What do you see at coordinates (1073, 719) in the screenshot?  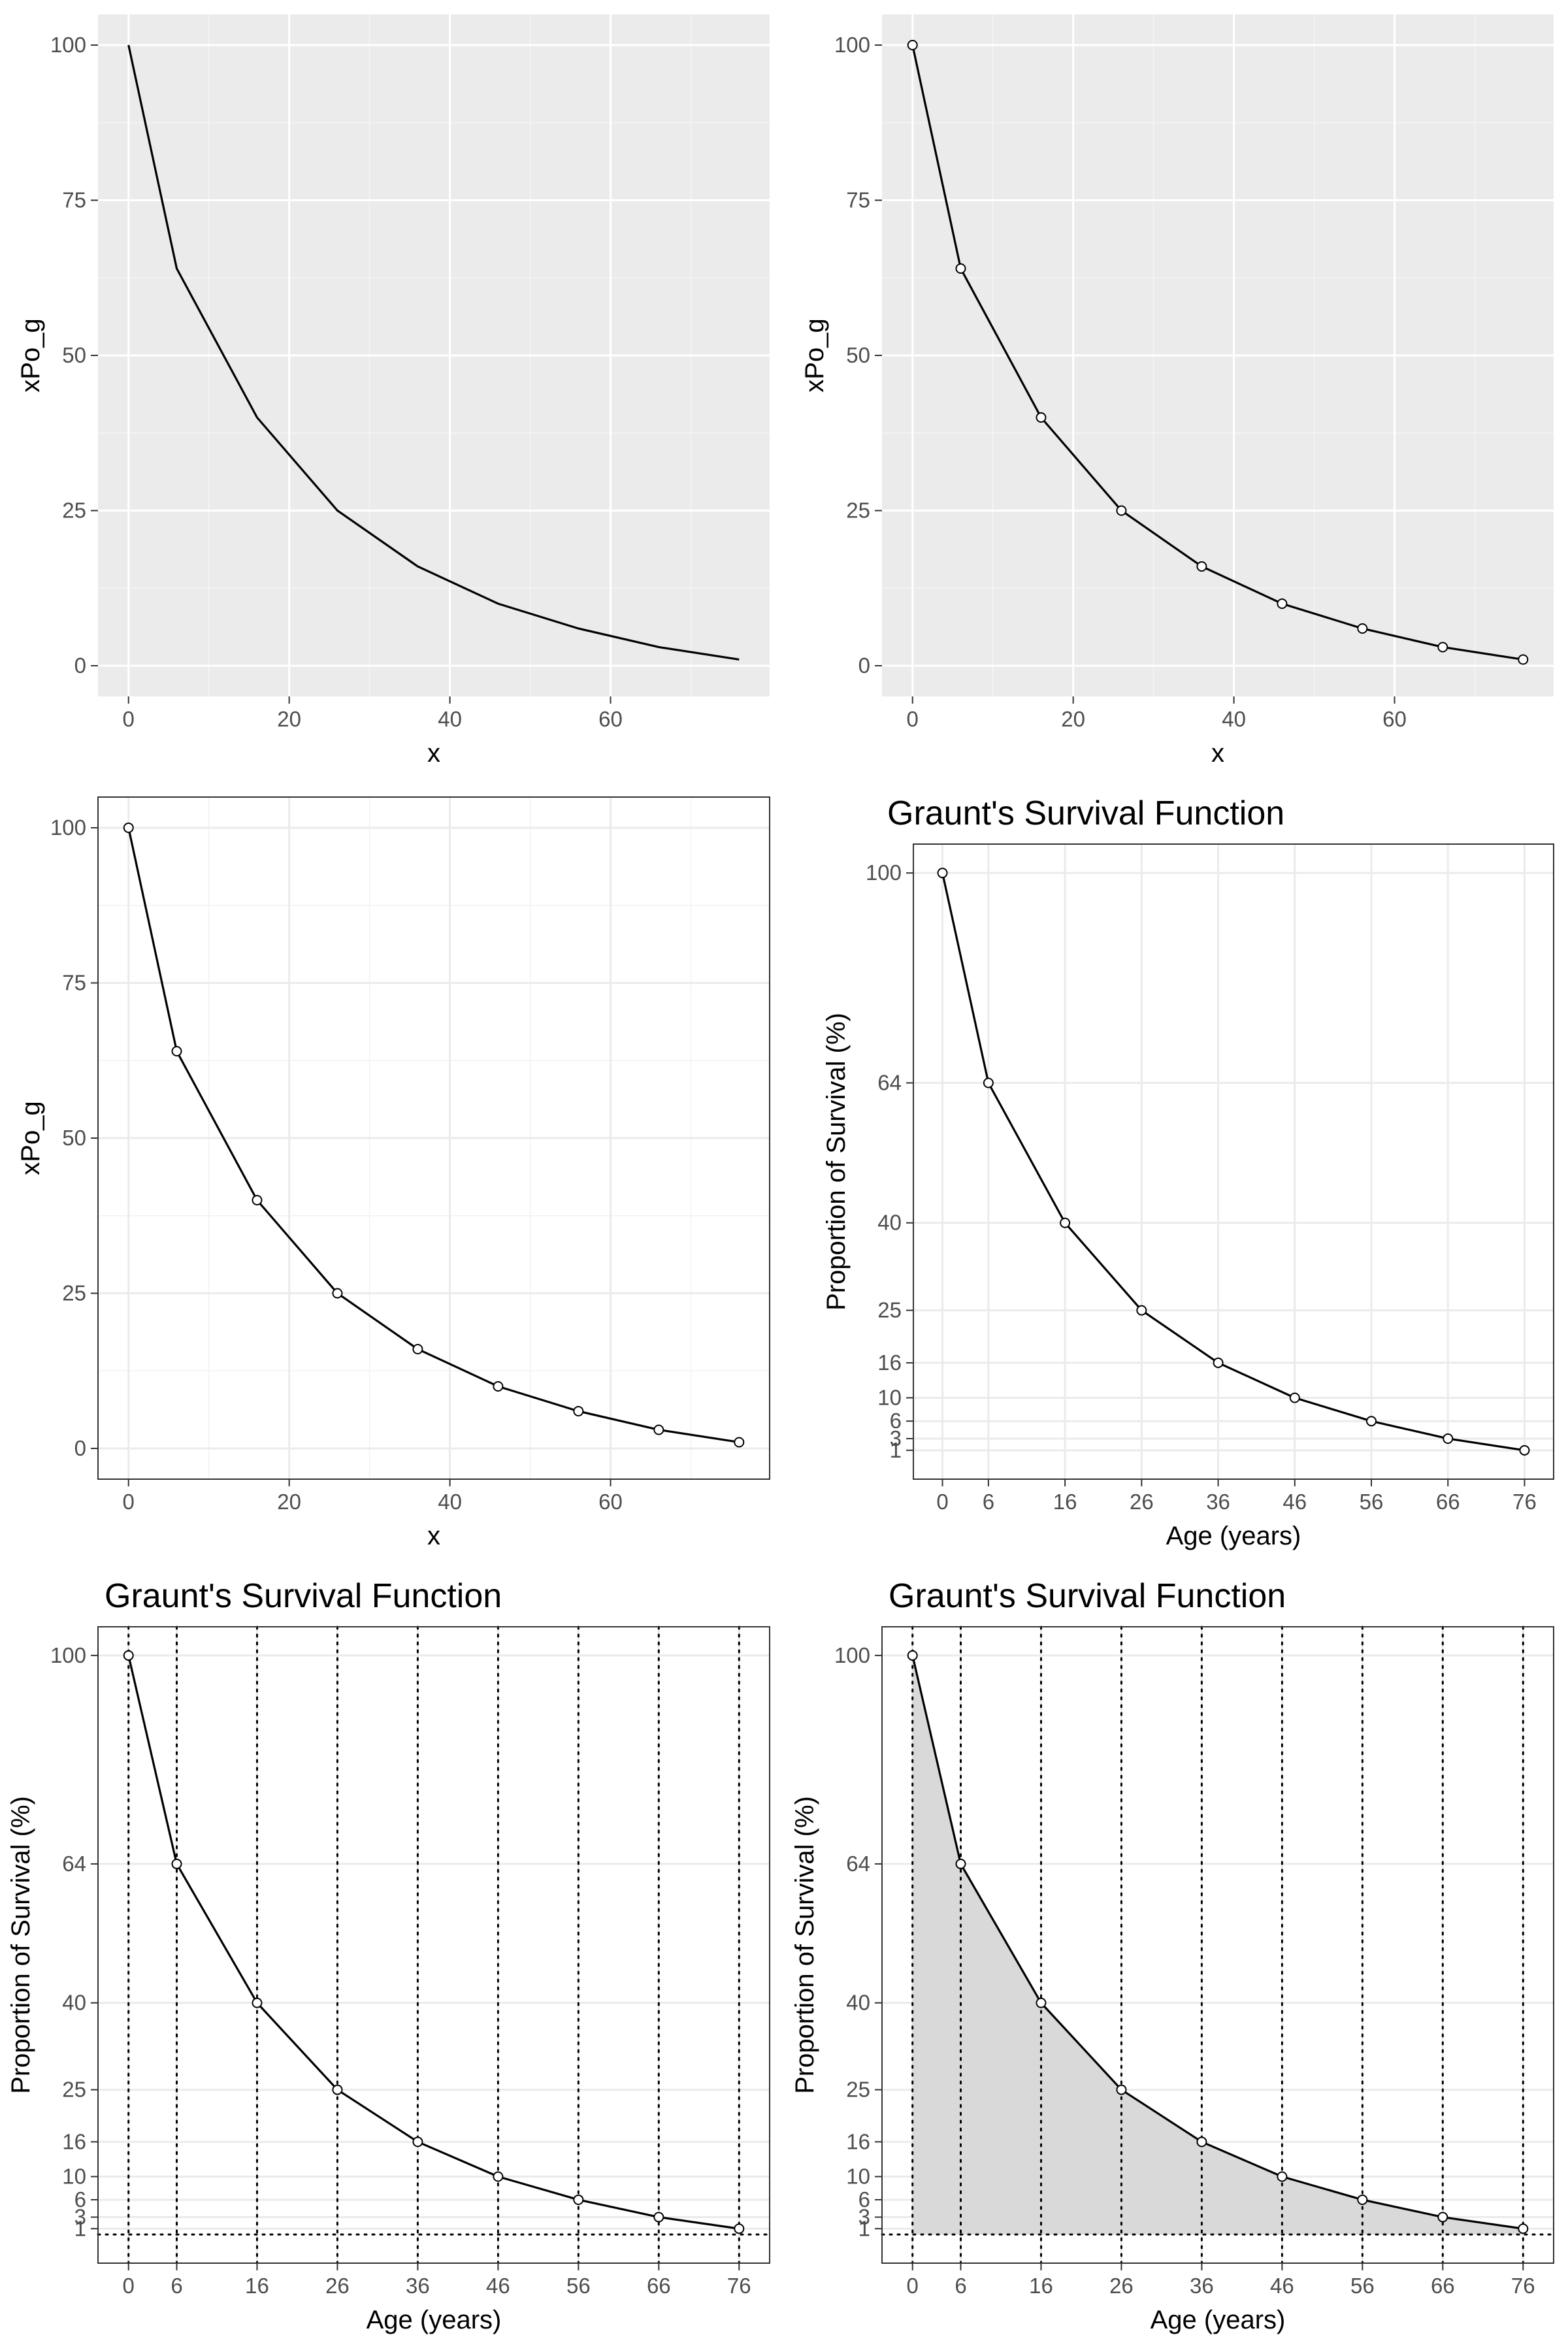 I see `x-tick-label: 20` at bounding box center [1073, 719].